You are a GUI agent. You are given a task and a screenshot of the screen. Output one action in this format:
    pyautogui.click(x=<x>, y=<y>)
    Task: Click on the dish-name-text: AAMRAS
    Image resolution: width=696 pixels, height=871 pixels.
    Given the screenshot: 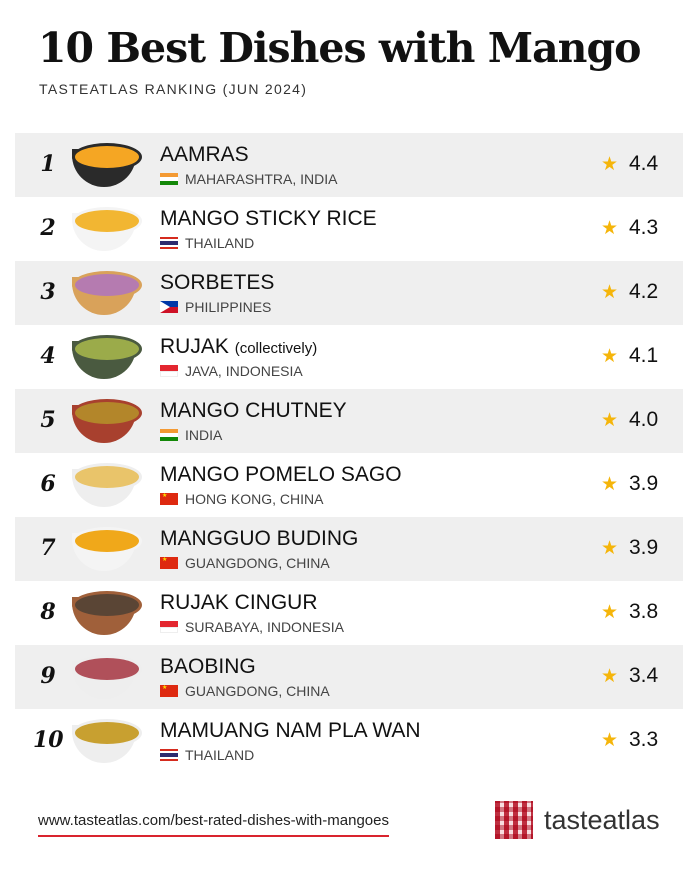 What is the action you would take?
    pyautogui.click(x=204, y=154)
    